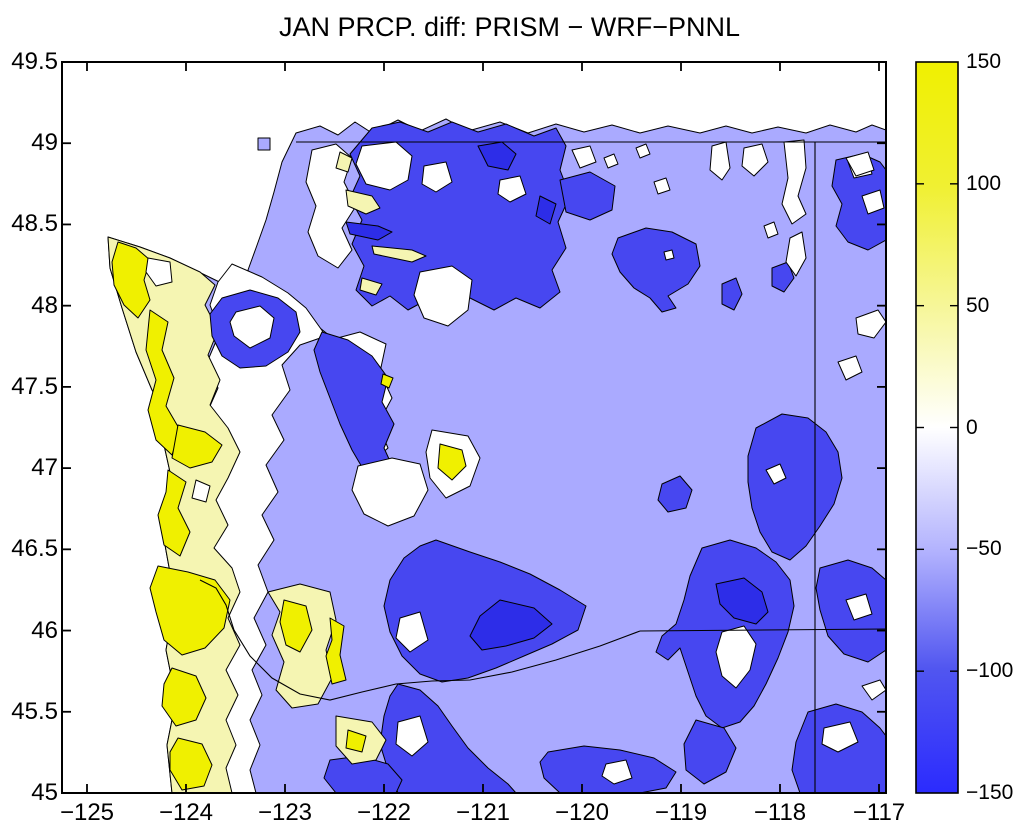  What do you see at coordinates (511, 625) in the screenshot?
I see `cascade-central-core` at bounding box center [511, 625].